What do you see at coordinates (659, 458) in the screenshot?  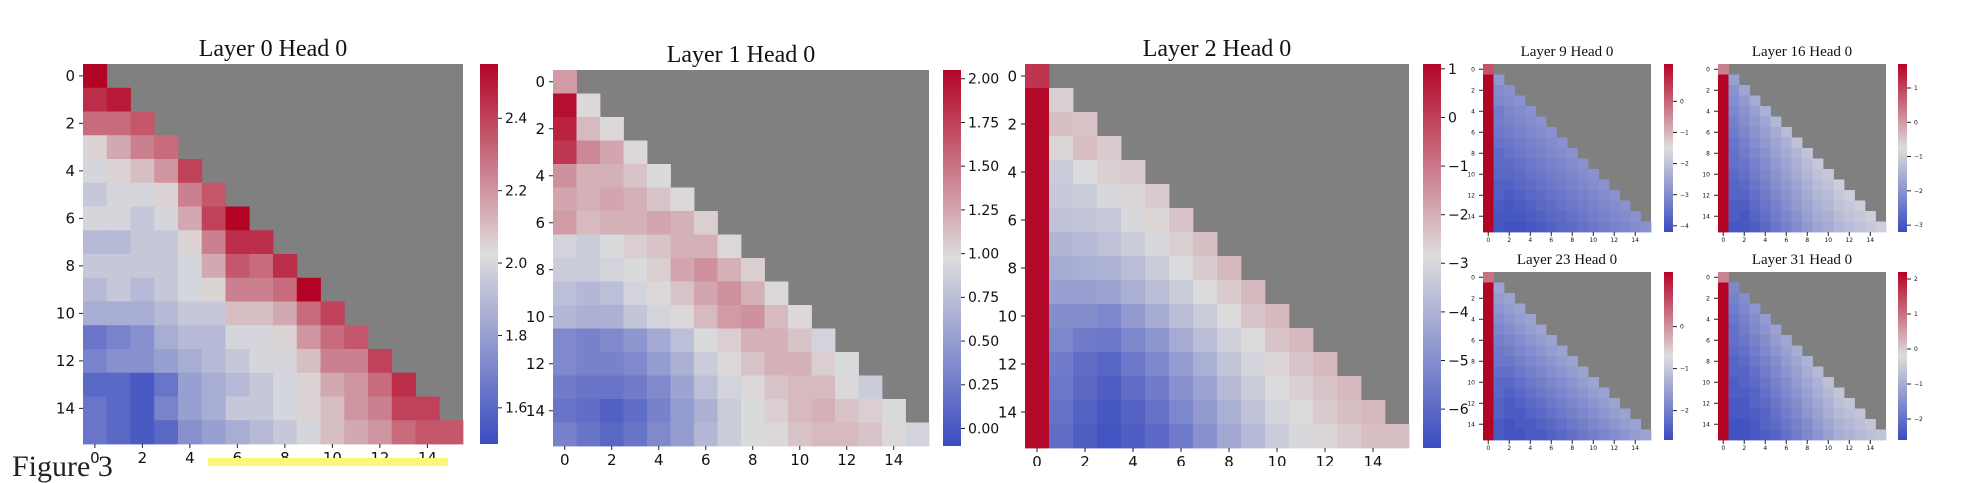 I see `x-tick-label: 4` at bounding box center [659, 458].